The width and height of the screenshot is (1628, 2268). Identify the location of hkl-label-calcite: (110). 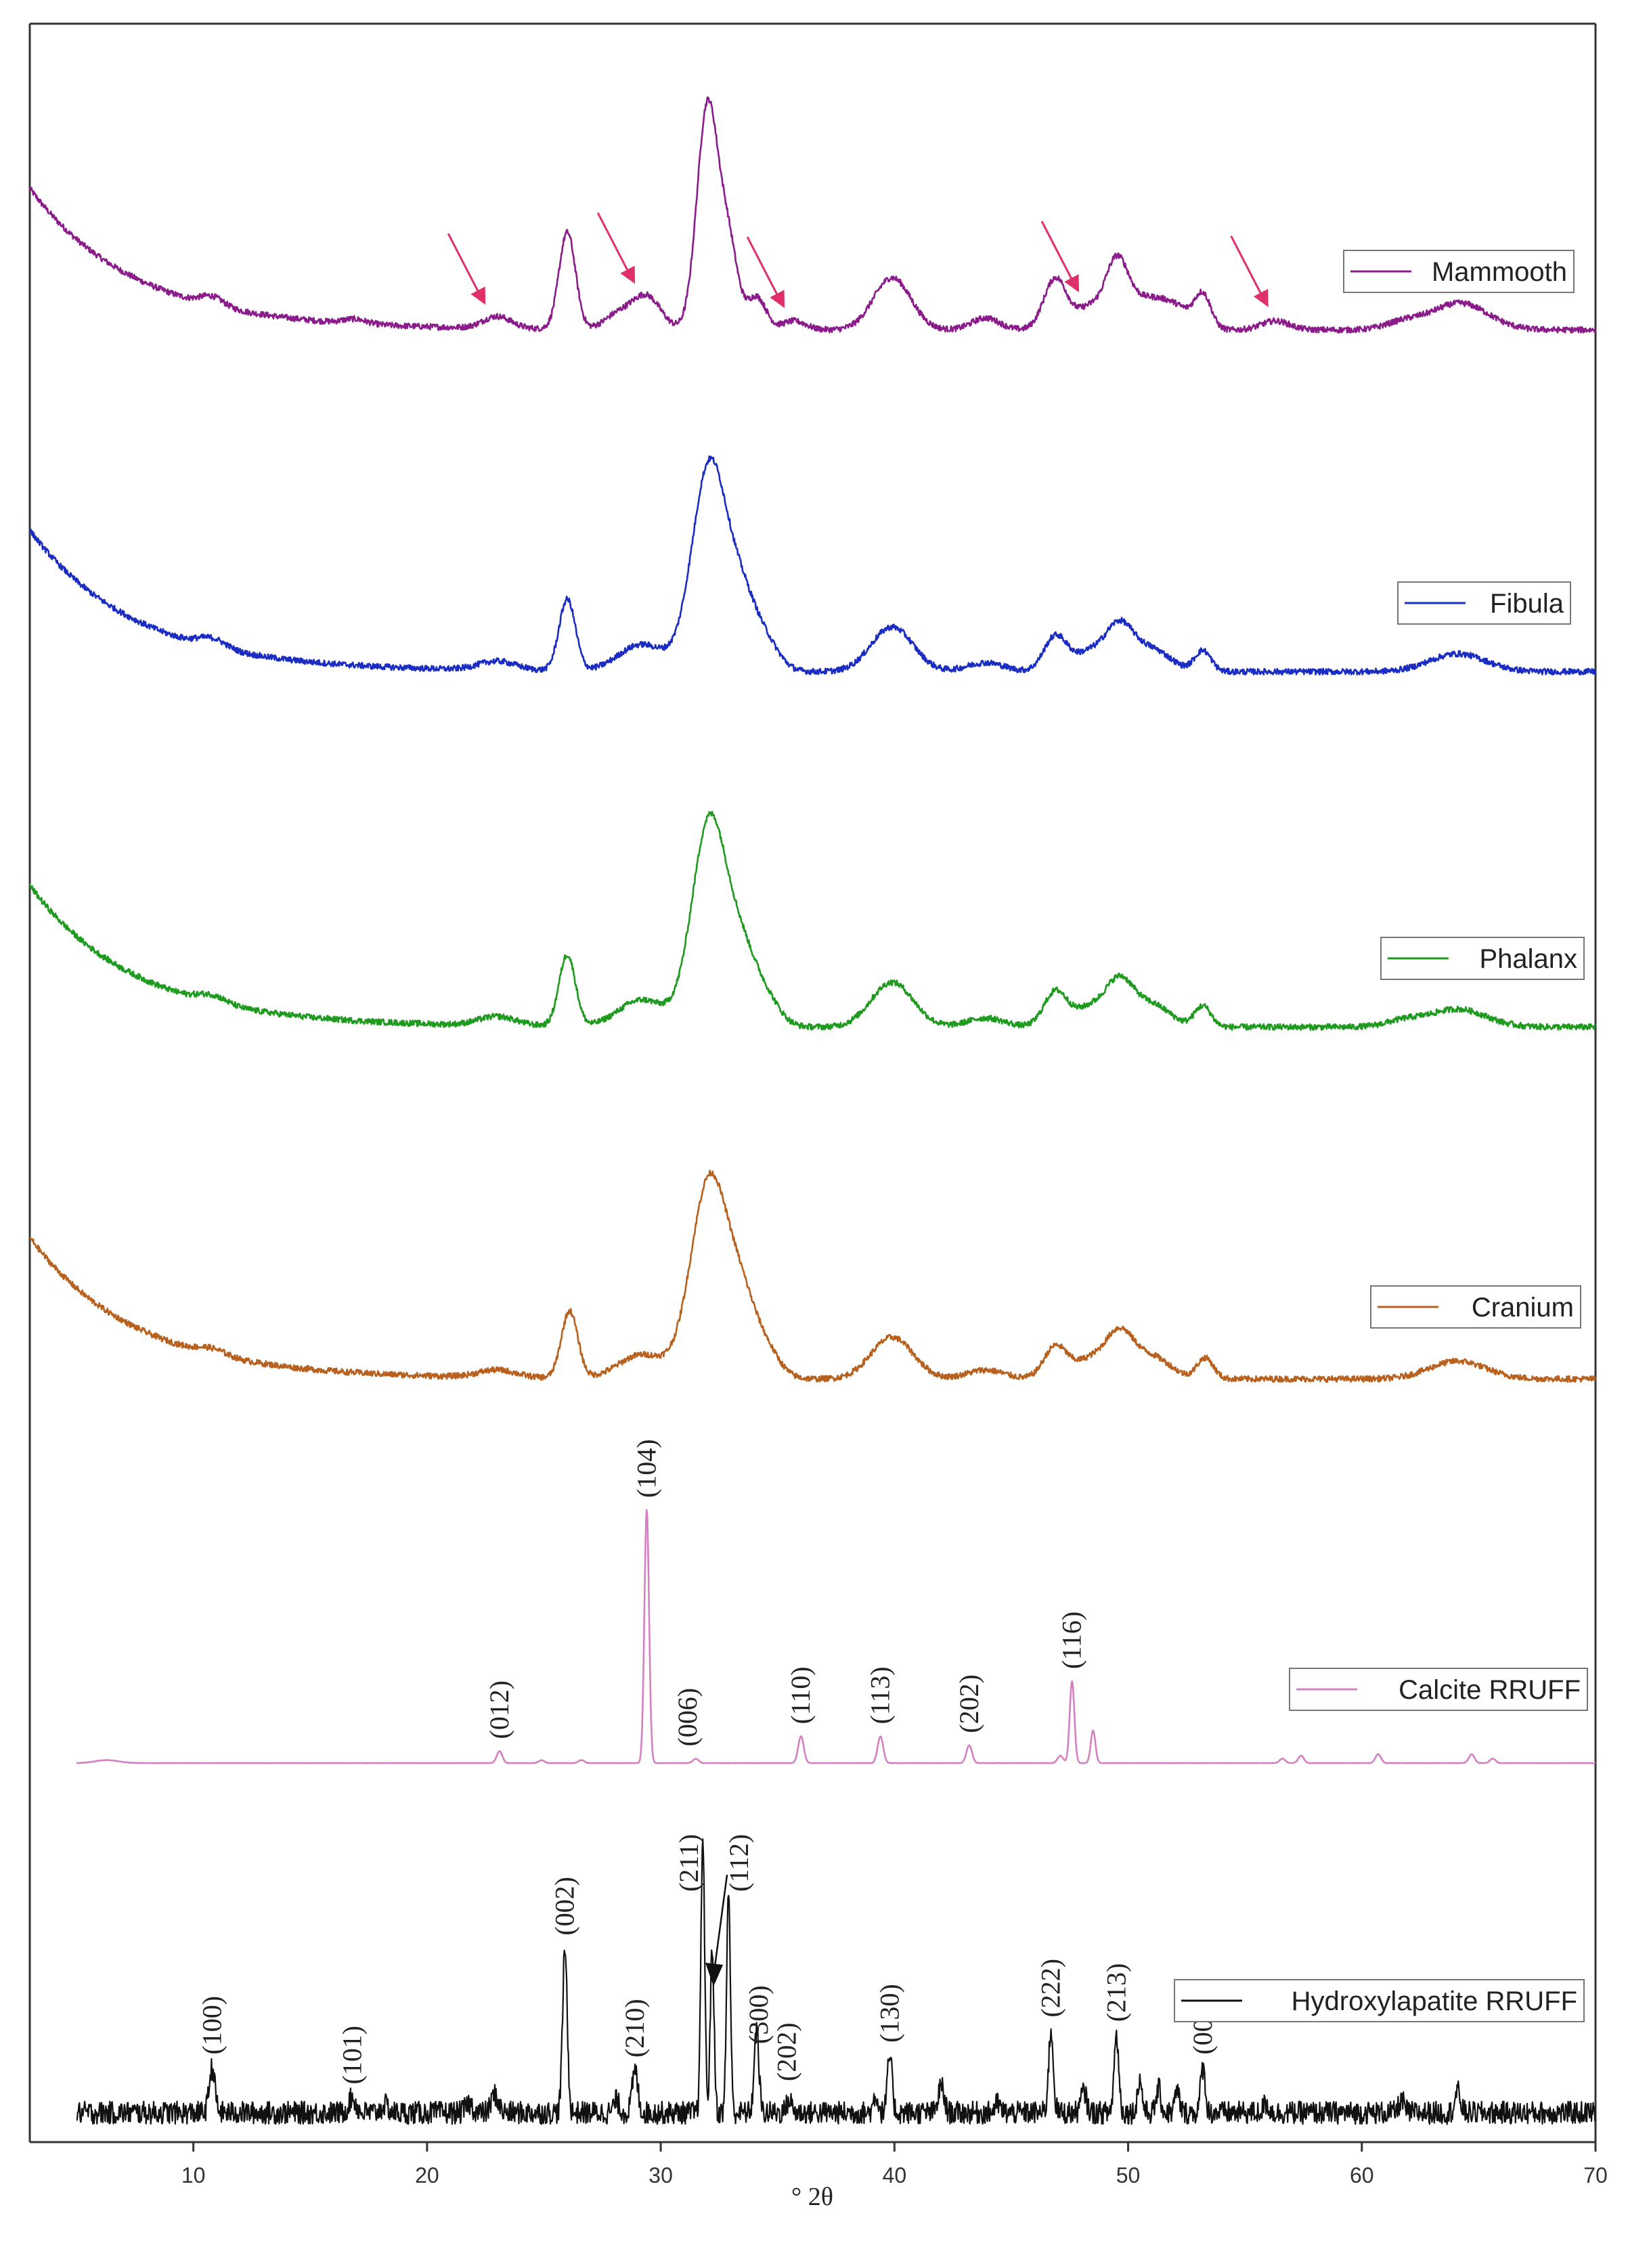
(801, 1695).